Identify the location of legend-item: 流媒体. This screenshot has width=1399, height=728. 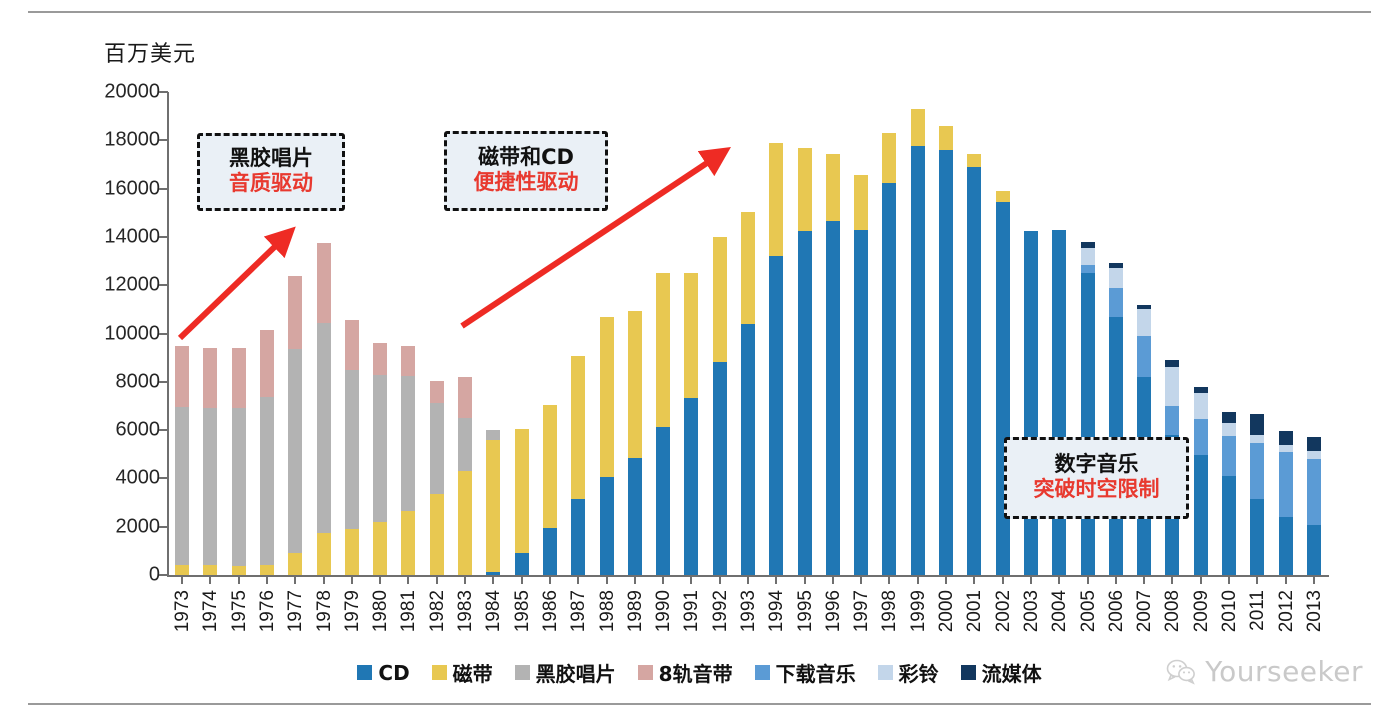
(1001, 672).